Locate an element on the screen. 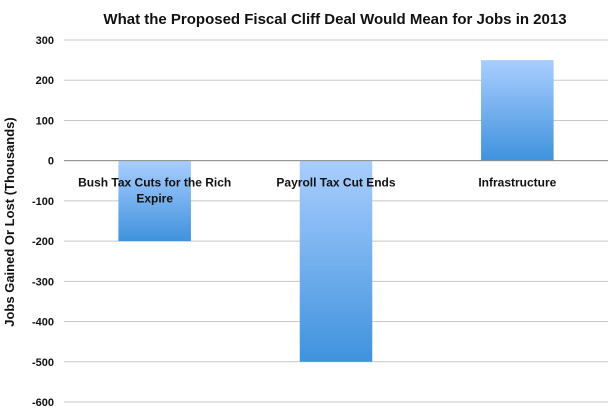  y-axis-ticks: 300 200 100 0 -100 -200 -300 -400 -500 -600 is located at coordinates (43, 222).